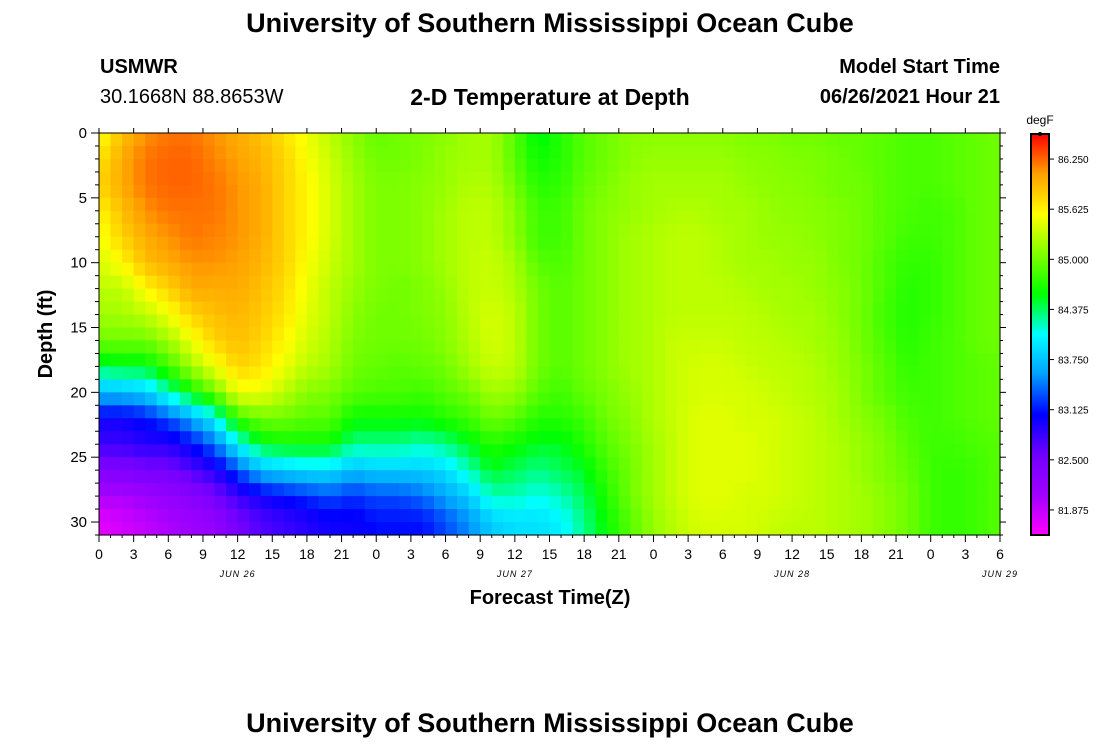  I want to click on y-axis-label: Depth (ft), so click(46, 334).